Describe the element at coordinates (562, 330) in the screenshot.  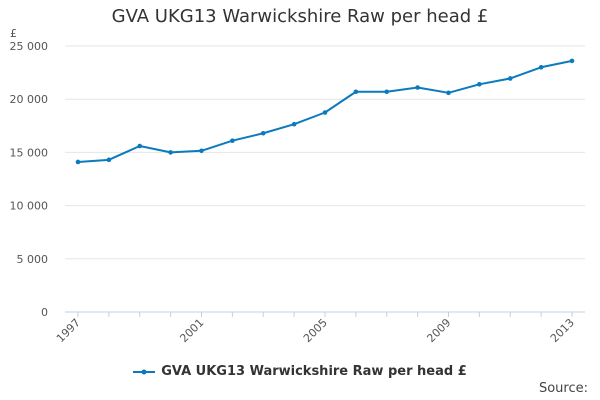
I see `x-tick-label: 2013` at that location.